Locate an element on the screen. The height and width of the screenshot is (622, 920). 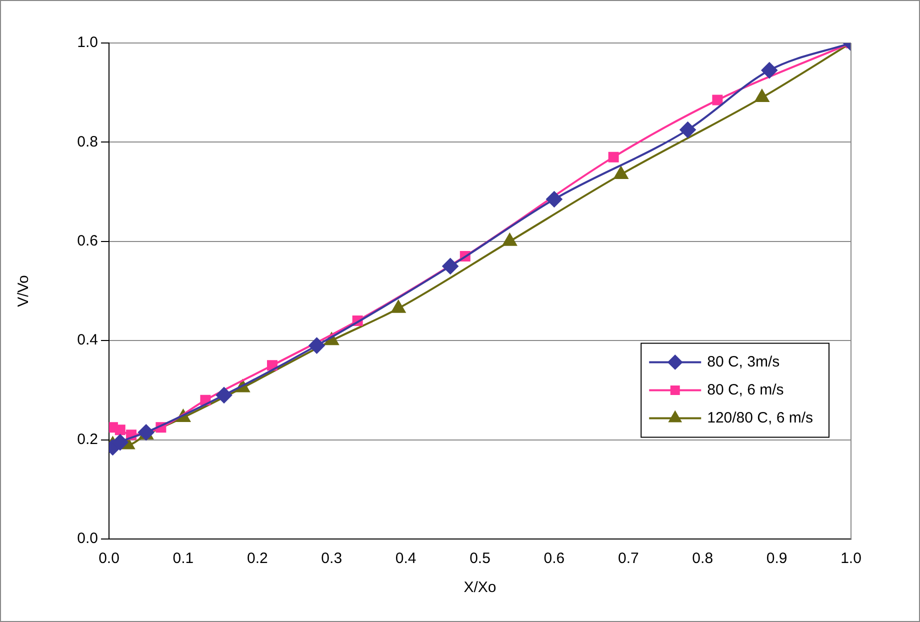
x-tick-label: 0.1 is located at coordinates (183, 559).